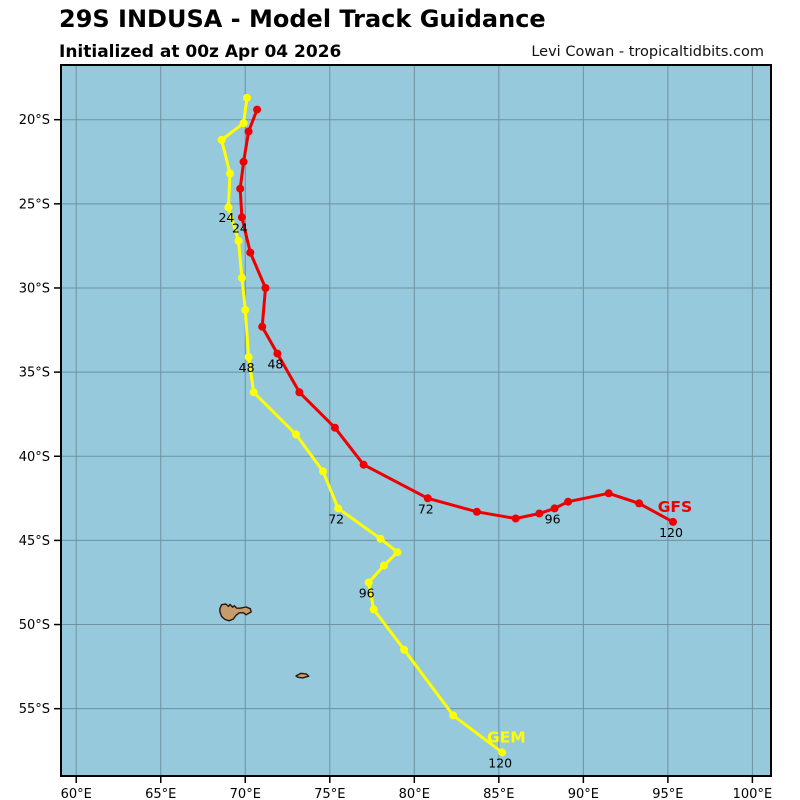  What do you see at coordinates (539, 513) in the screenshot?
I see `track-point-gfs-90h` at bounding box center [539, 513].